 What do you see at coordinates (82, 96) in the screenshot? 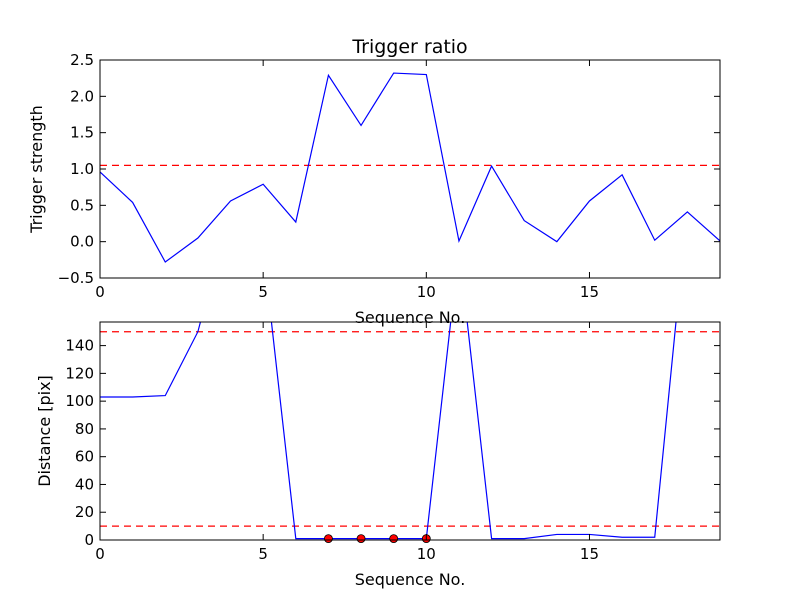
I see `y-tick-label: 2.0` at bounding box center [82, 96].